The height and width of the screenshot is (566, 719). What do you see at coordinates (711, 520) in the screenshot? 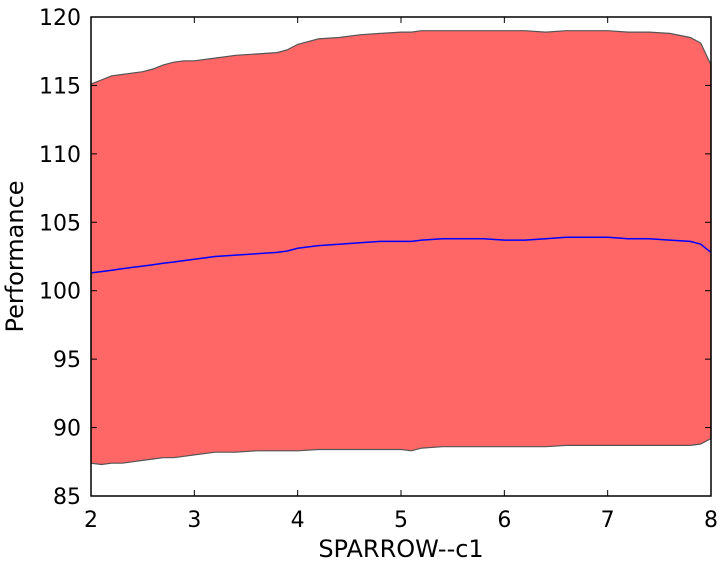
I see `x-tick-label: 8` at bounding box center [711, 520].